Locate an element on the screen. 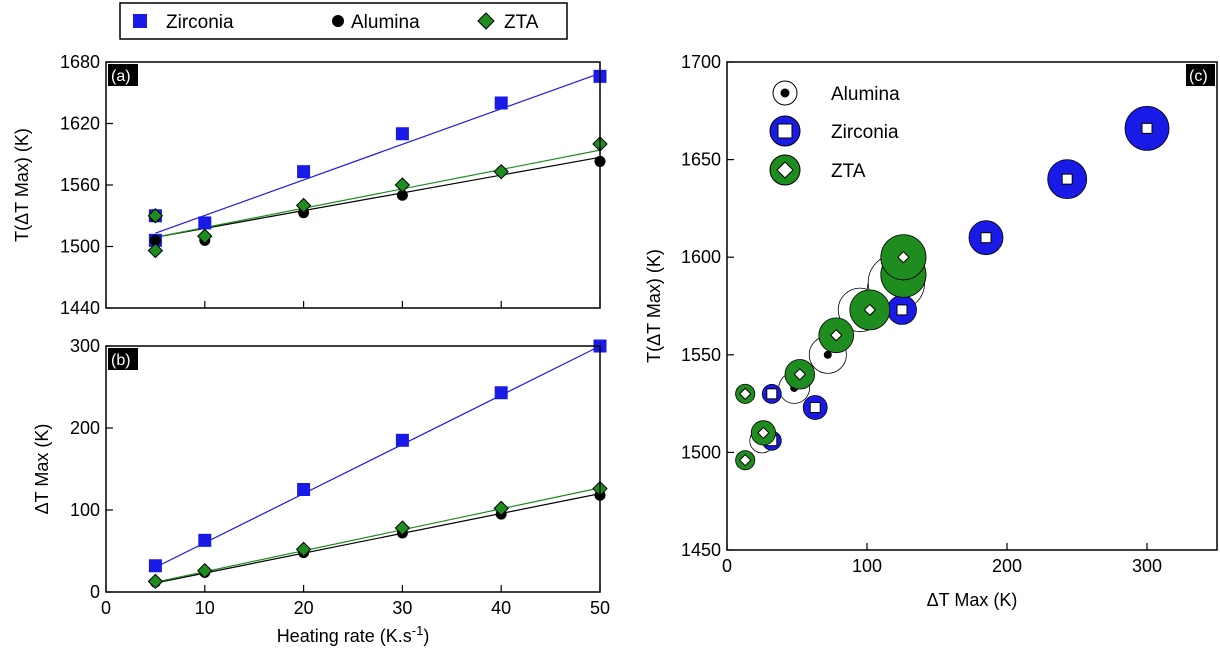 This screenshot has height=652, width=1220. panel-a-tag: (a) is located at coordinates (121, 76).